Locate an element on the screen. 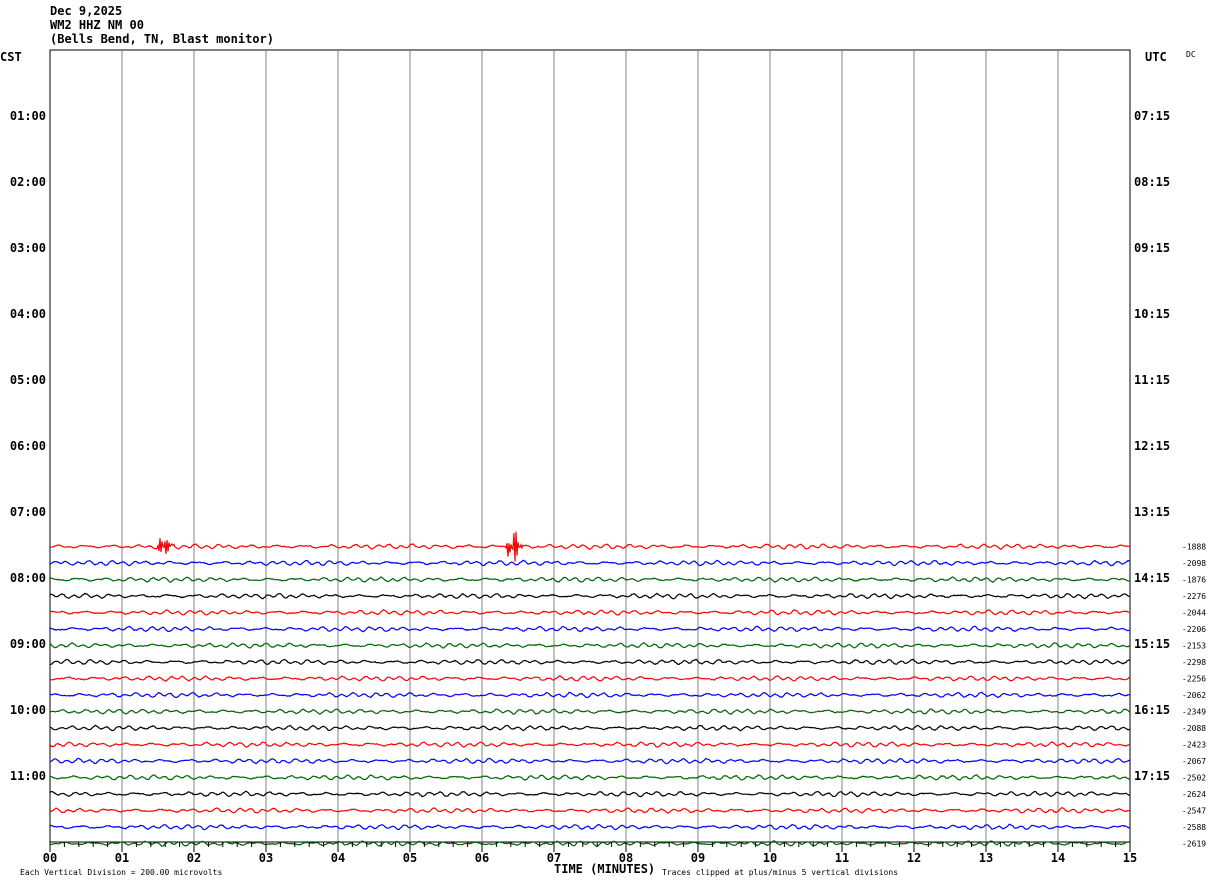 The width and height of the screenshot is (1210, 886). right-timezone-label: UTC is located at coordinates (1156, 57).